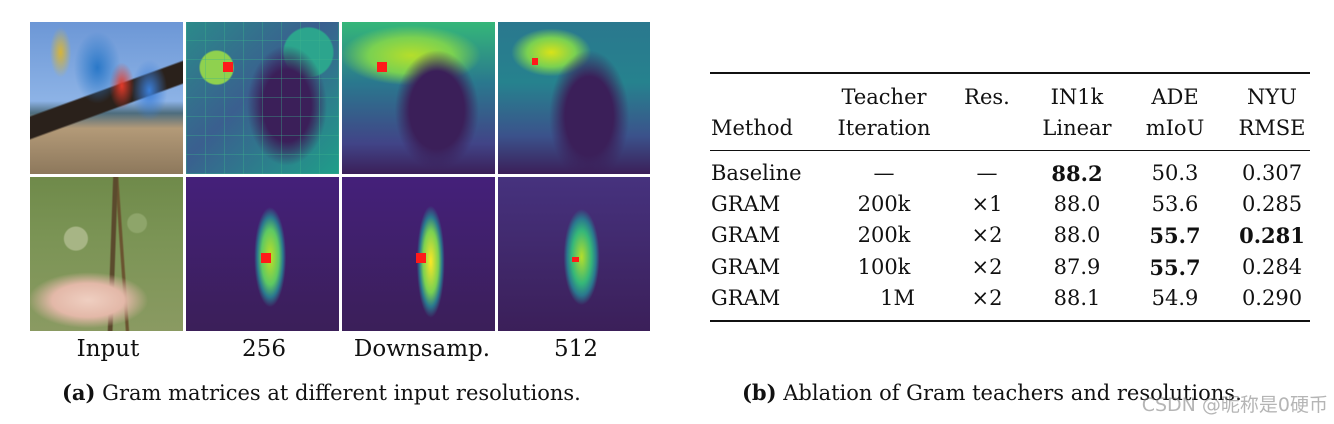 This screenshot has height=424, width=1334. Describe the element at coordinates (1077, 128) in the screenshot. I see `header-in1k-line2: Linear` at that location.